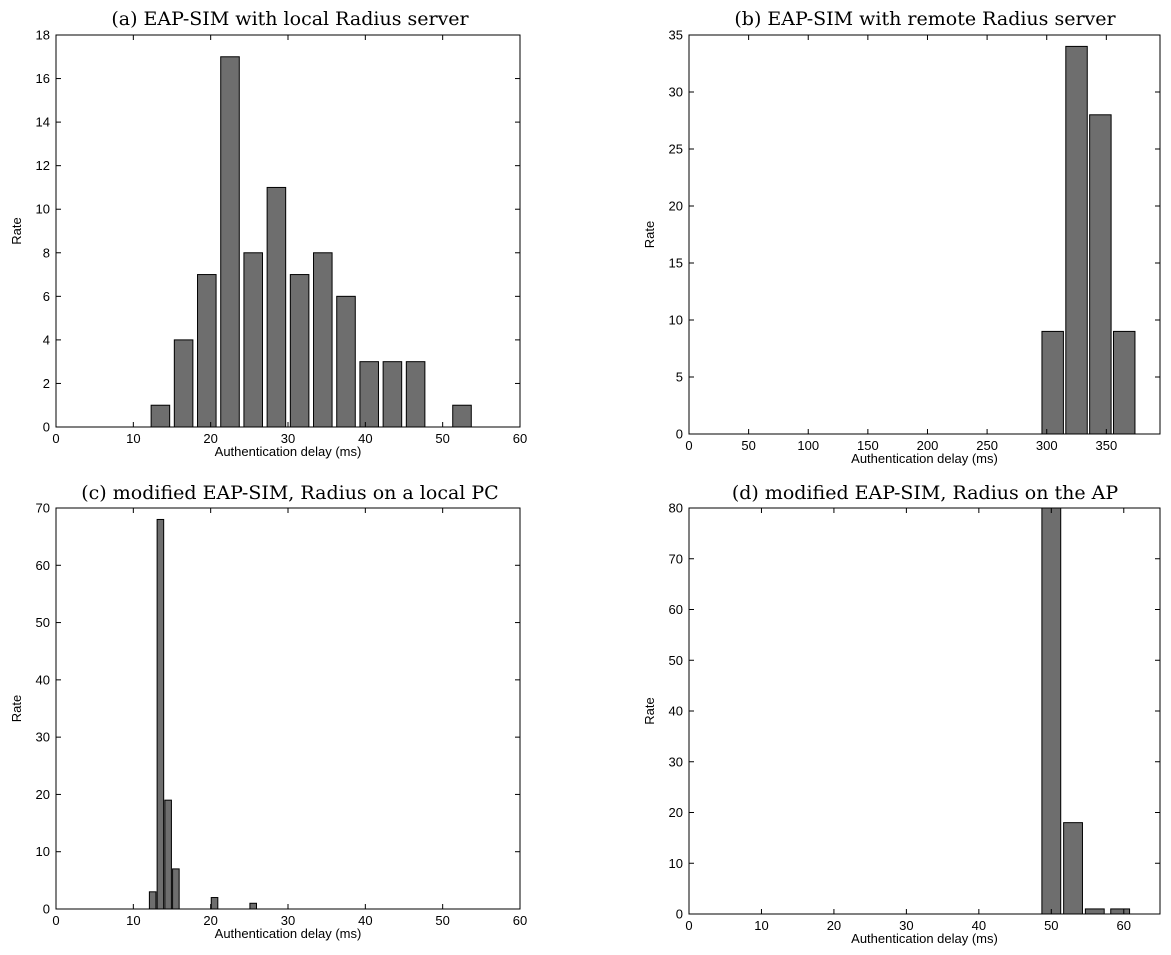 This screenshot has width=1171, height=955. What do you see at coordinates (925, 493) in the screenshot?
I see `chart-d-title: (d) modified EAP-SIM, Radius on the AP` at bounding box center [925, 493].